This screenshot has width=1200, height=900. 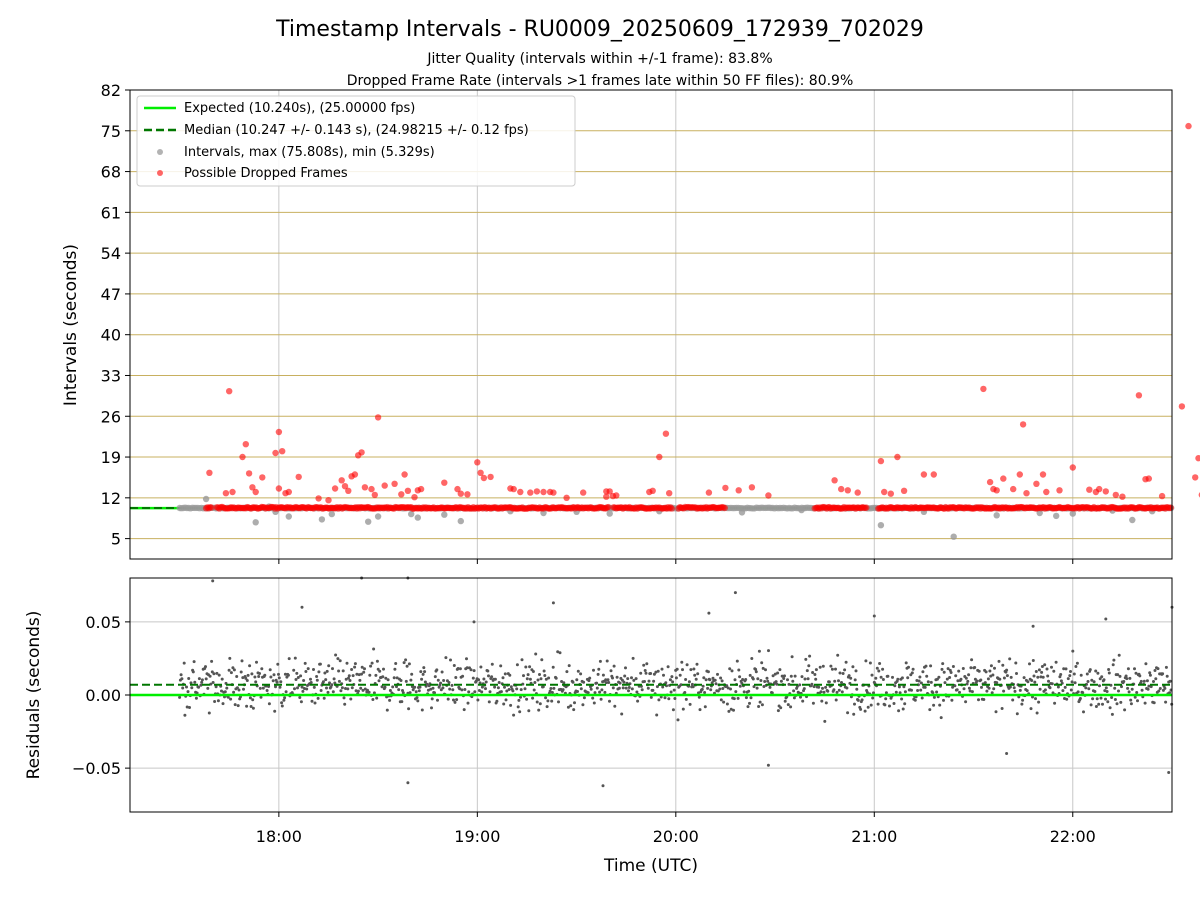 What do you see at coordinates (96, 768) in the screenshot?
I see `residuals-ytick-label: −0.05` at bounding box center [96, 768].